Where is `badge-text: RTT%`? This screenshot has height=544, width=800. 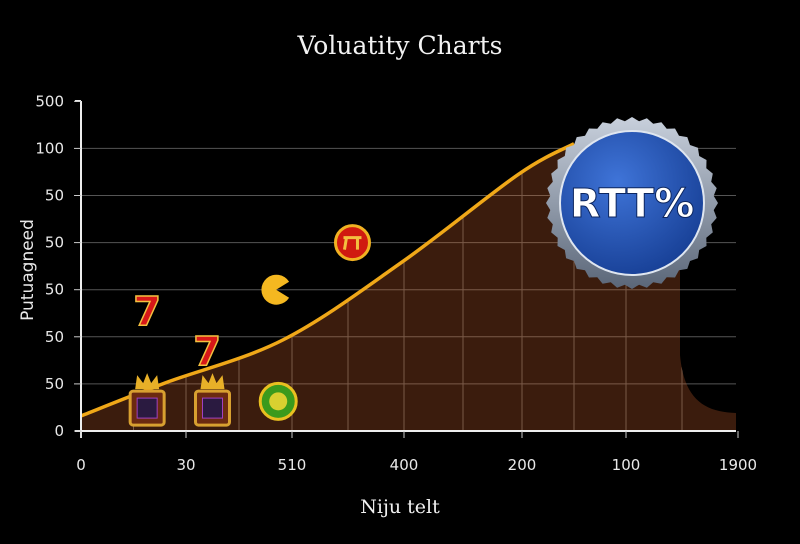 badge-text: RTT% is located at coordinates (632, 204).